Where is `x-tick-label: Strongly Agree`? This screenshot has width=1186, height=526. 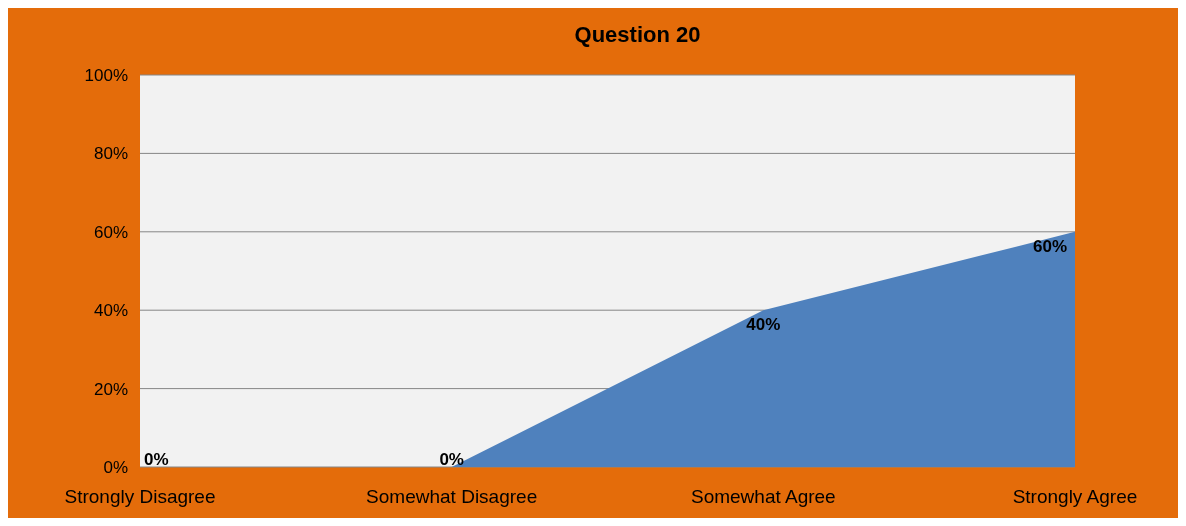 x-tick-label: Strongly Agree is located at coordinates (1075, 496).